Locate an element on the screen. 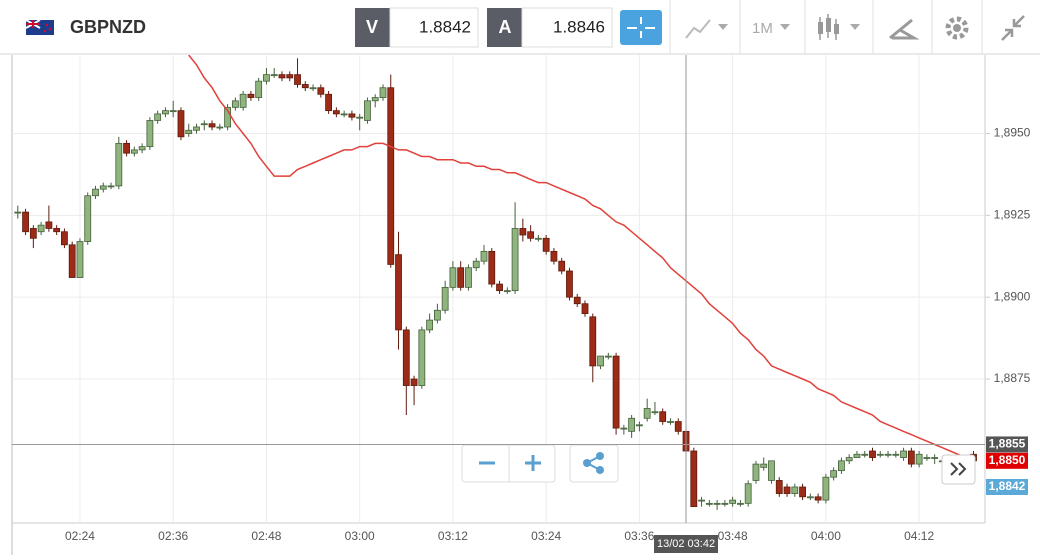 This screenshot has width=1040, height=560. ask-button is located at coordinates (504, 27).